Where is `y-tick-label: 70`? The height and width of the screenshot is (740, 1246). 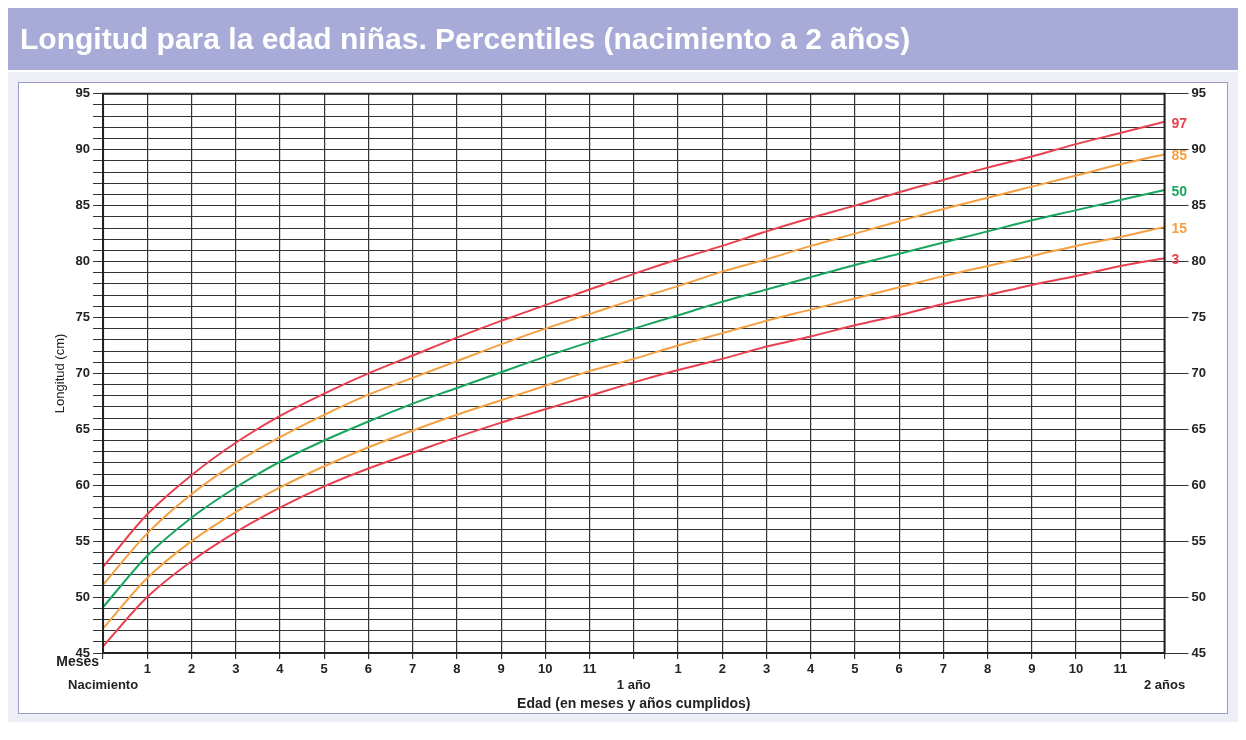 y-tick-label: 70 is located at coordinates (83, 372).